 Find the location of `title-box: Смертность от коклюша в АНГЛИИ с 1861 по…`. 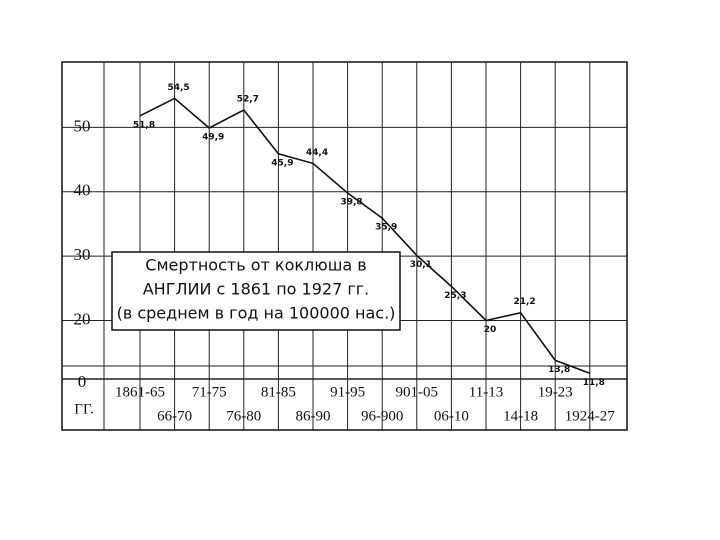

title-box: Смертность от коклюша в АНГЛИИ с 1861 по… is located at coordinates (256, 291).